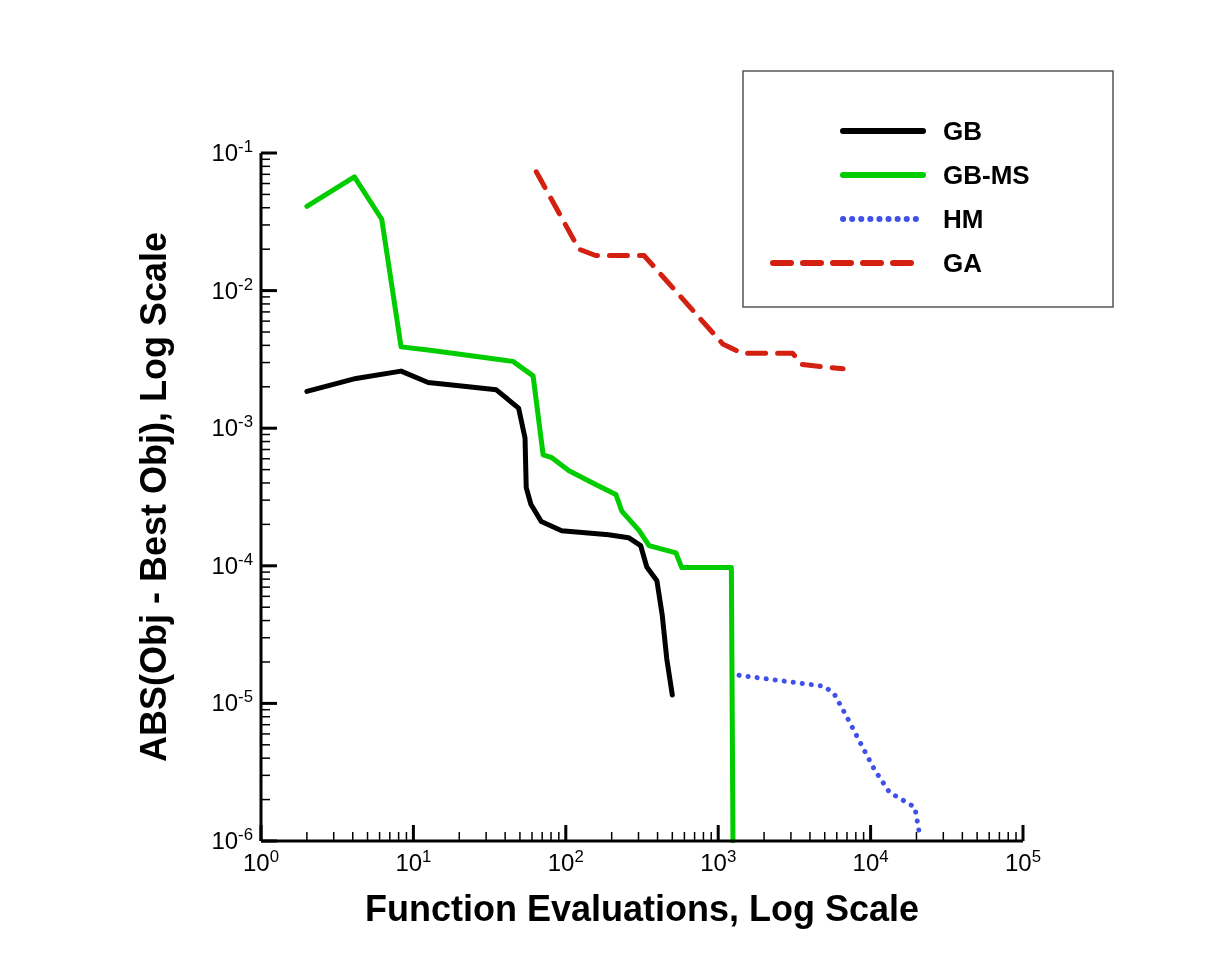 The width and height of the screenshot is (1228, 954). I want to click on x-tick-label: 10$^{4}$, so click(870, 861).